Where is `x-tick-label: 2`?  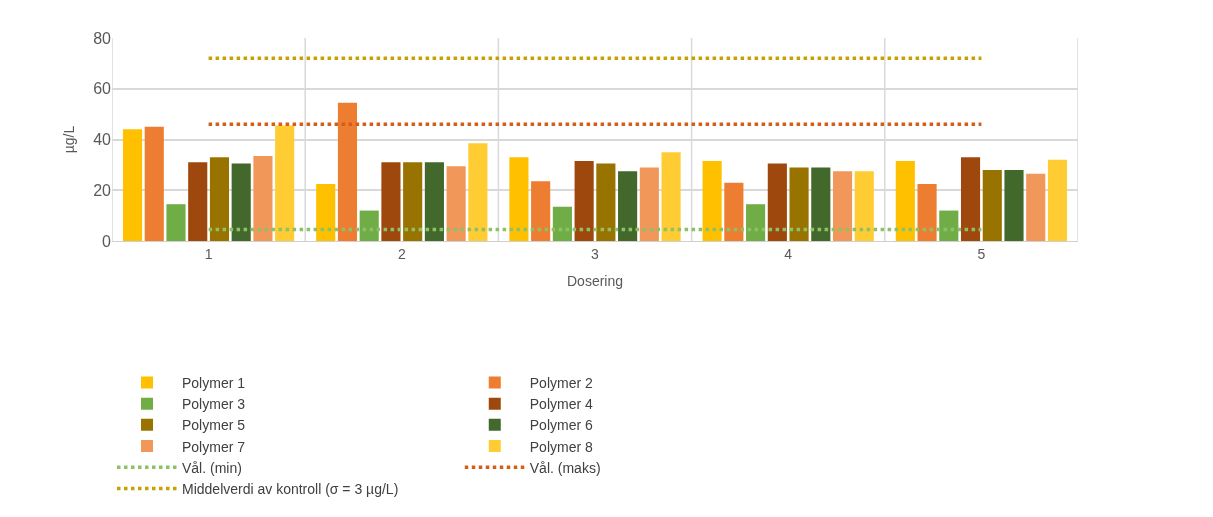
x-tick-label: 2 is located at coordinates (401, 253).